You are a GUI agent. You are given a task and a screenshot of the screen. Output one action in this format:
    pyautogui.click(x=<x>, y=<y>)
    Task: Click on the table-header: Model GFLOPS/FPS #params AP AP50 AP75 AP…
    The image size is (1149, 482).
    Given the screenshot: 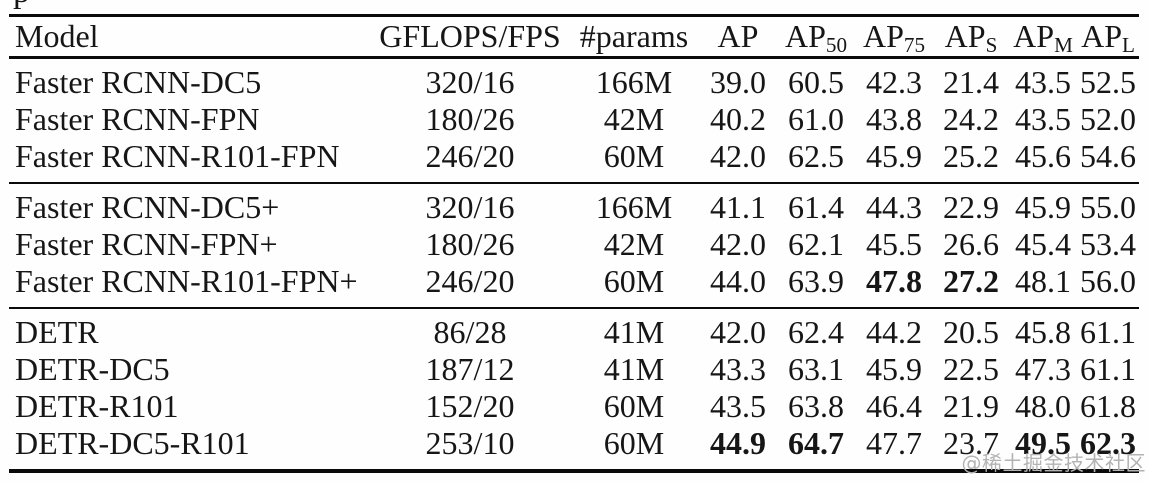 What is the action you would take?
    pyautogui.click(x=574, y=37)
    